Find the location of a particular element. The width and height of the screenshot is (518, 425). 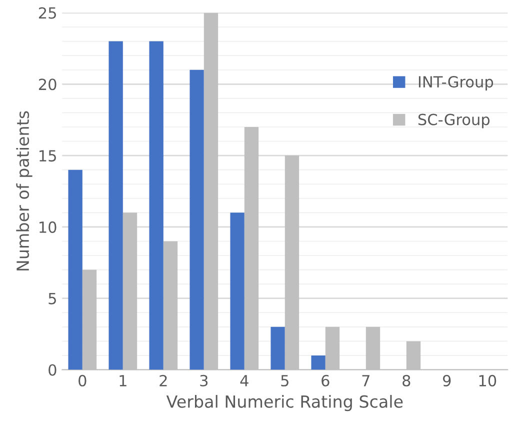

y-tick-label: 20 is located at coordinates (47, 84).